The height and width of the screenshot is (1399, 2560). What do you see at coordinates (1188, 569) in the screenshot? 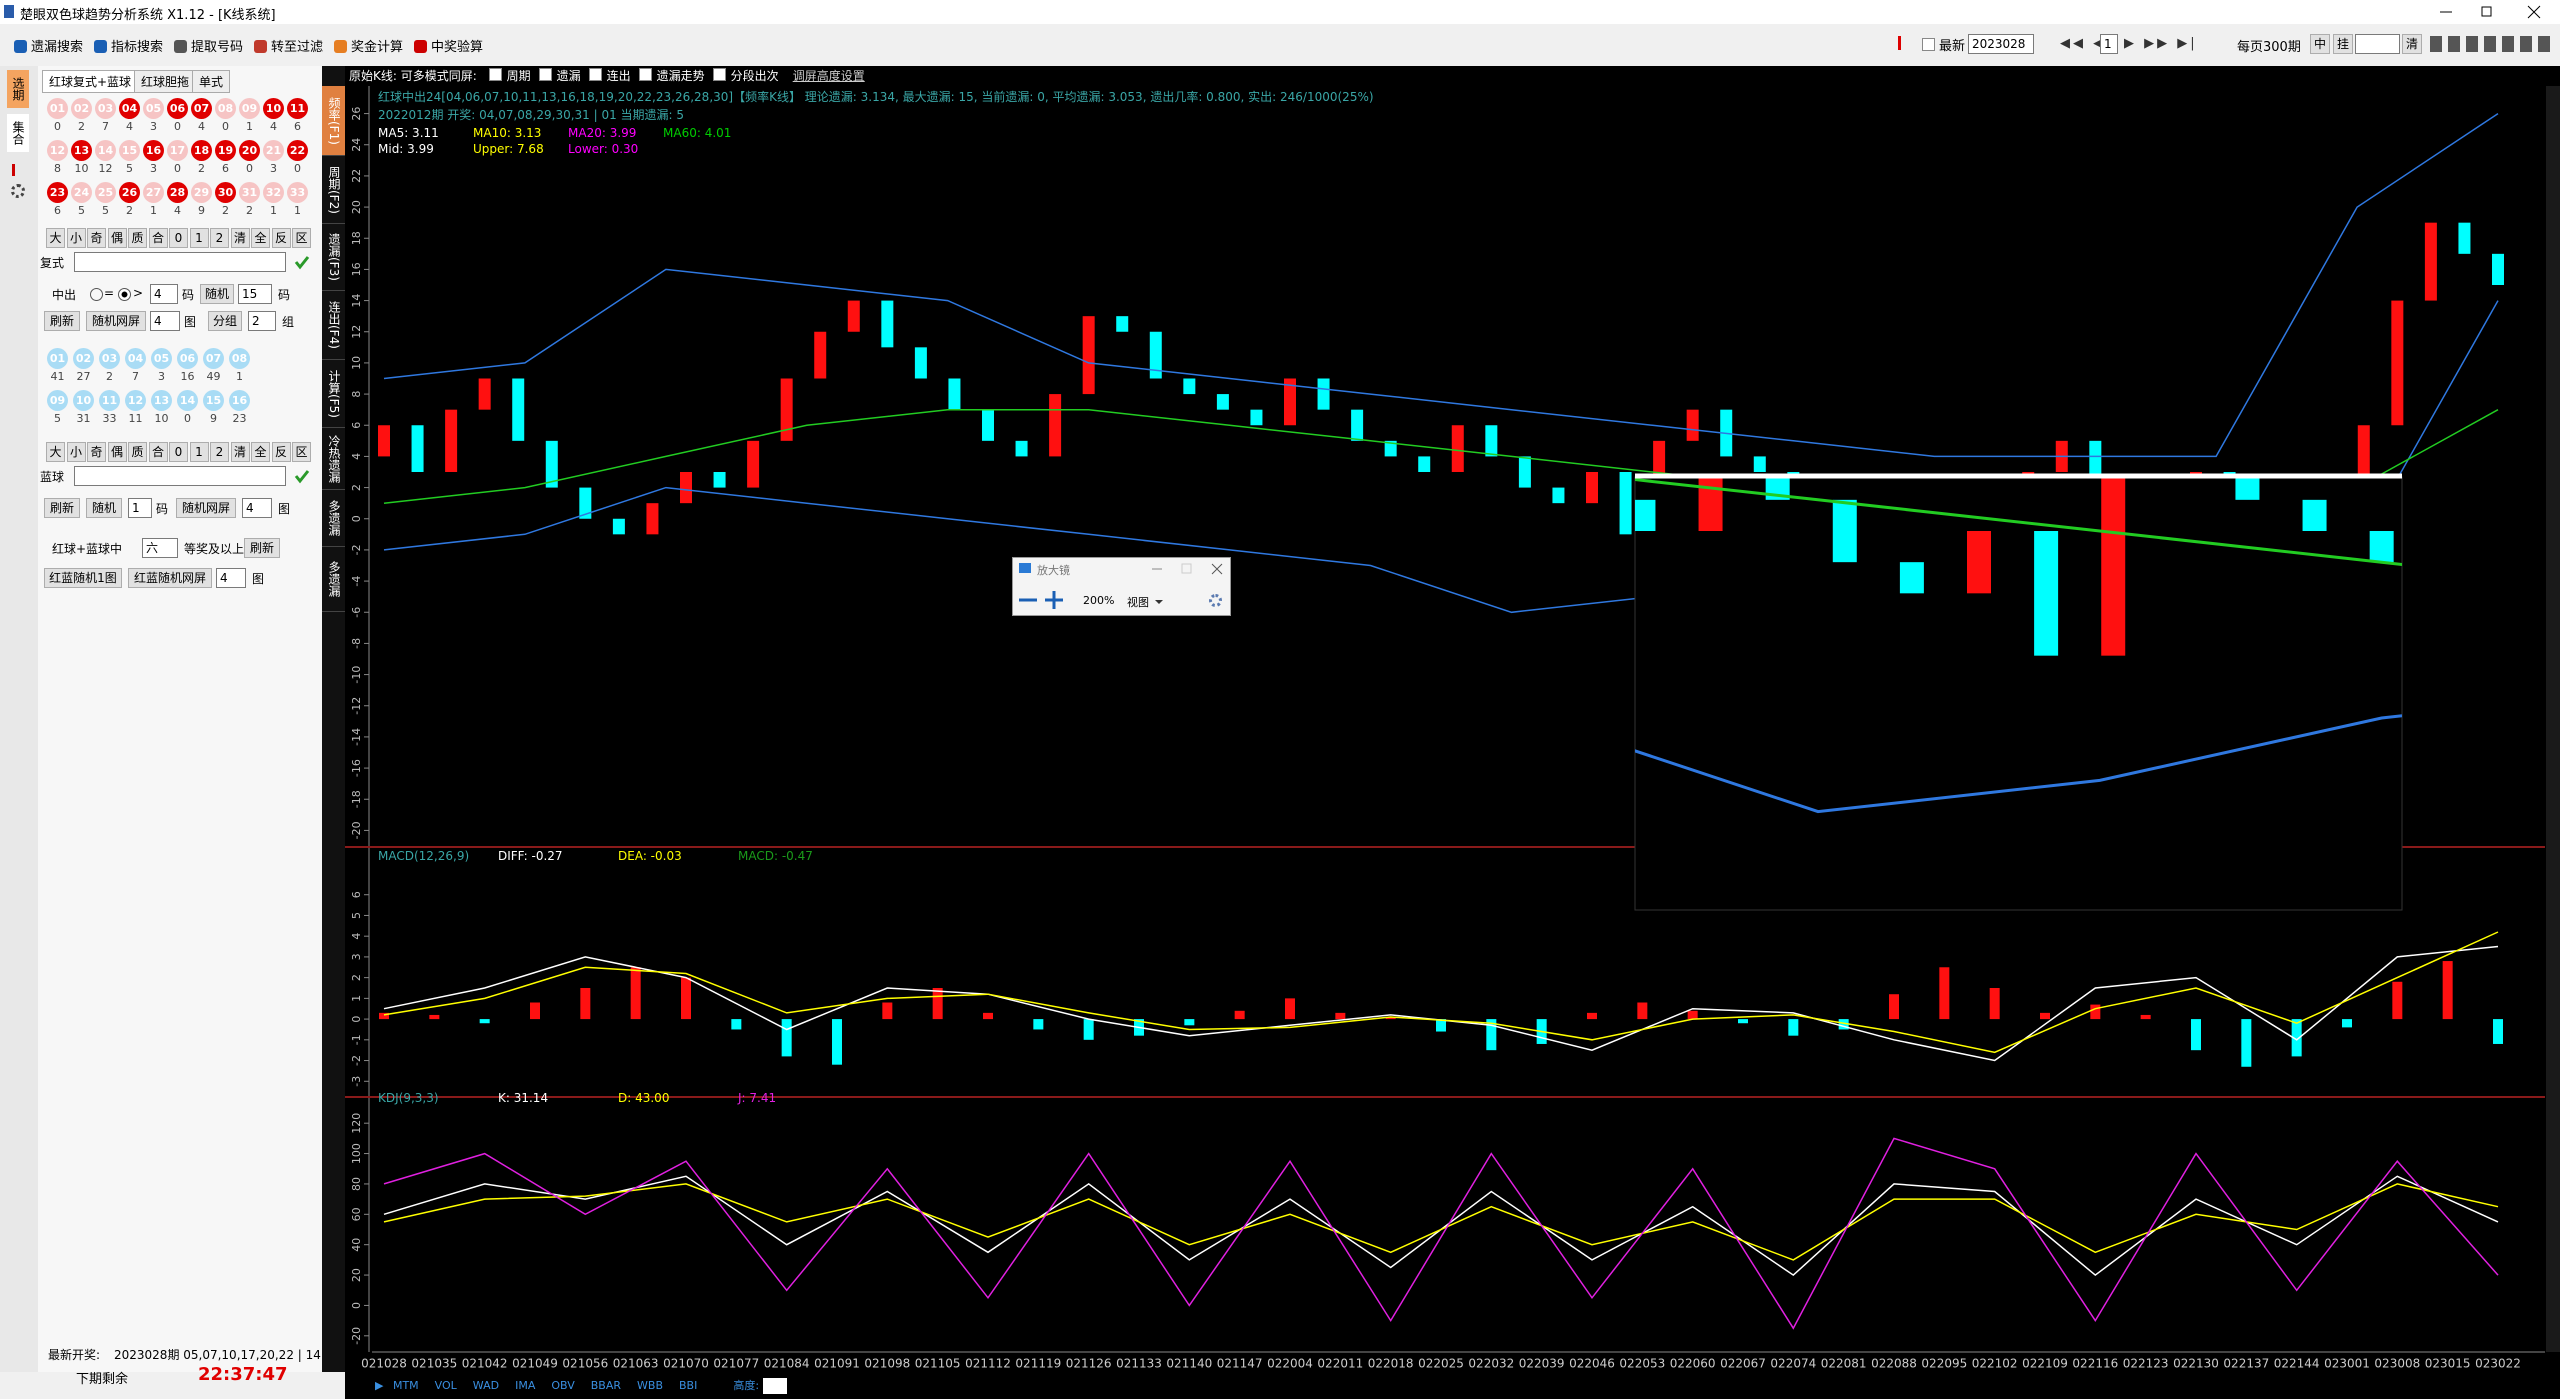
I see `window-controls` at bounding box center [1188, 569].